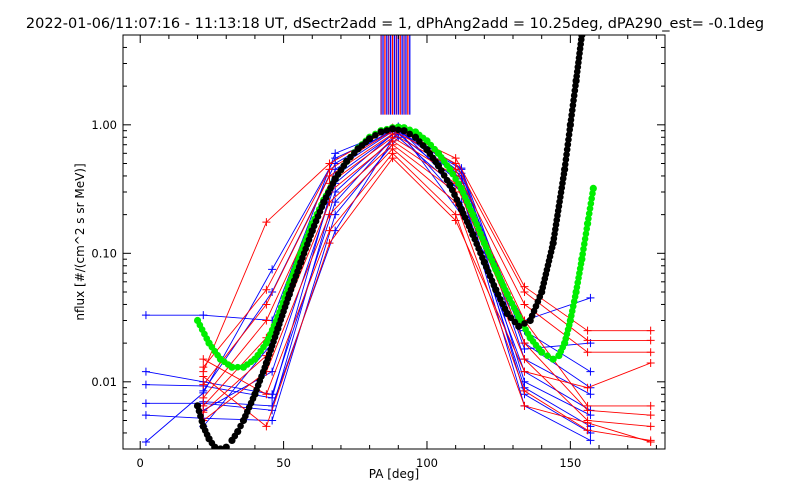 The height and width of the screenshot is (504, 800). Describe the element at coordinates (394, 474) in the screenshot. I see `x-axis-label: PA [deg]` at that location.